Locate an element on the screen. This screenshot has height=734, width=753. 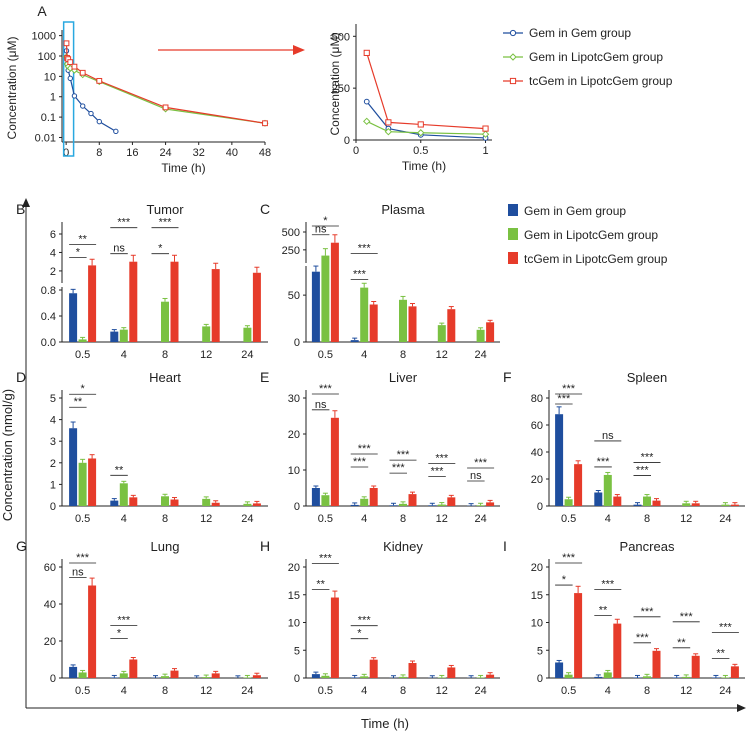
d-x-tick-label: 4 is located at coordinates (124, 519).